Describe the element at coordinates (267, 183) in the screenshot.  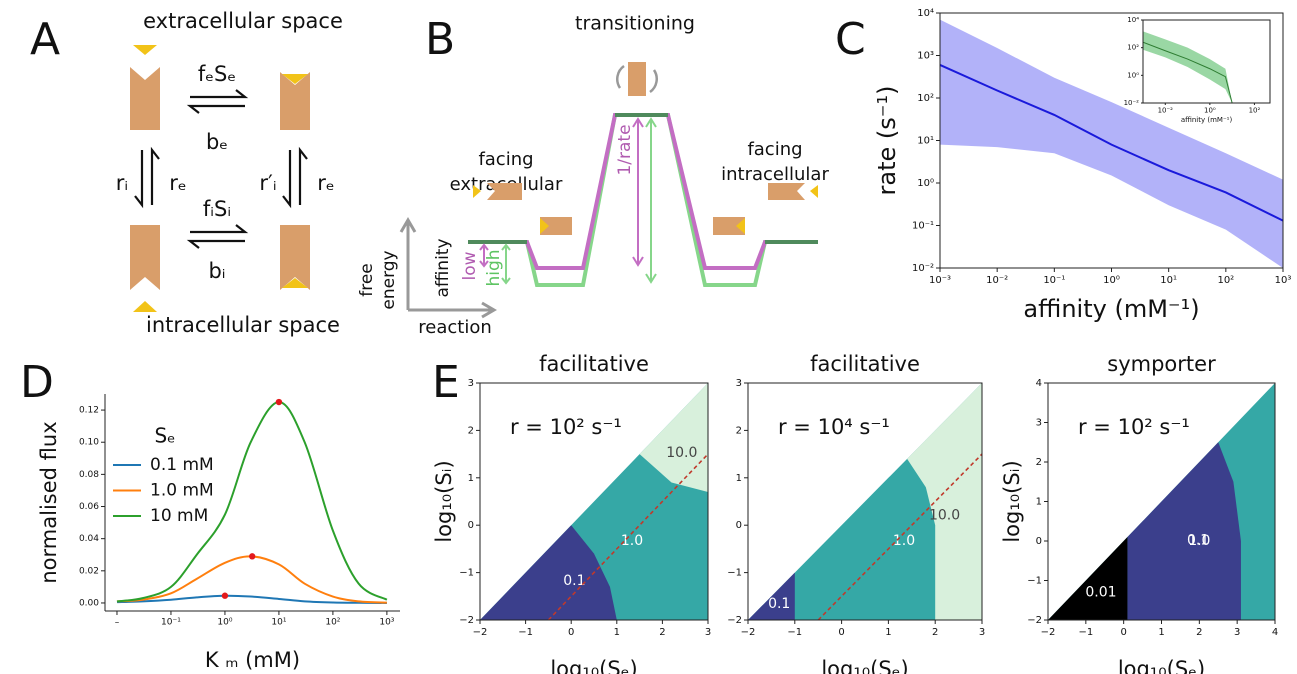
I see `label: r′ᵢ` at that location.